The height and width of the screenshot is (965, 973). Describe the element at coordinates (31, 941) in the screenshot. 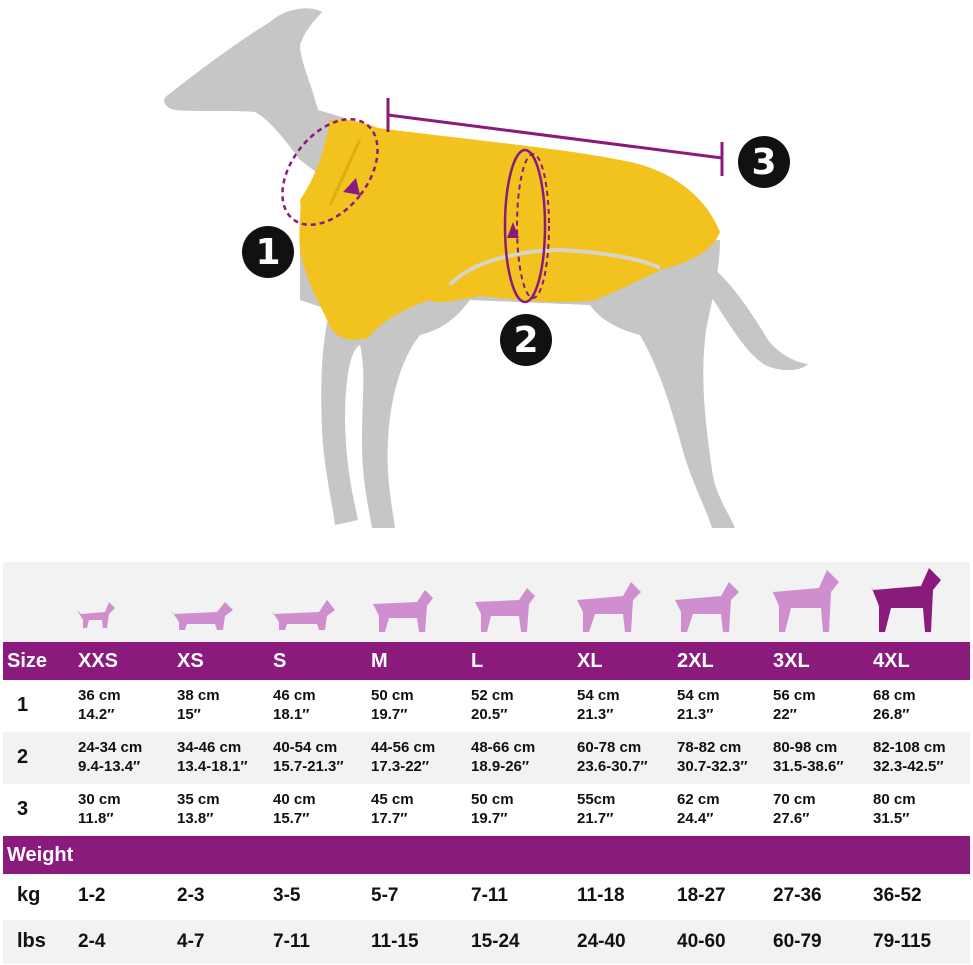

I see `row-label: lbs` at that location.